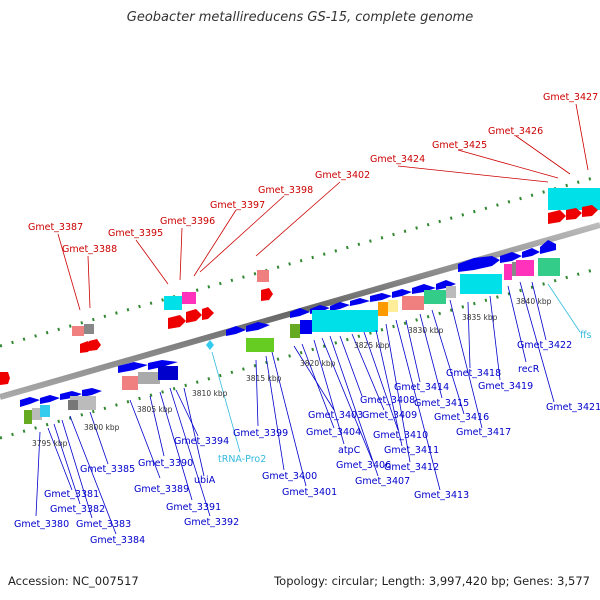 Image resolution: width=600 pixels, height=600 pixels. I want to click on tick-label: 3800 kbp, so click(102, 427).